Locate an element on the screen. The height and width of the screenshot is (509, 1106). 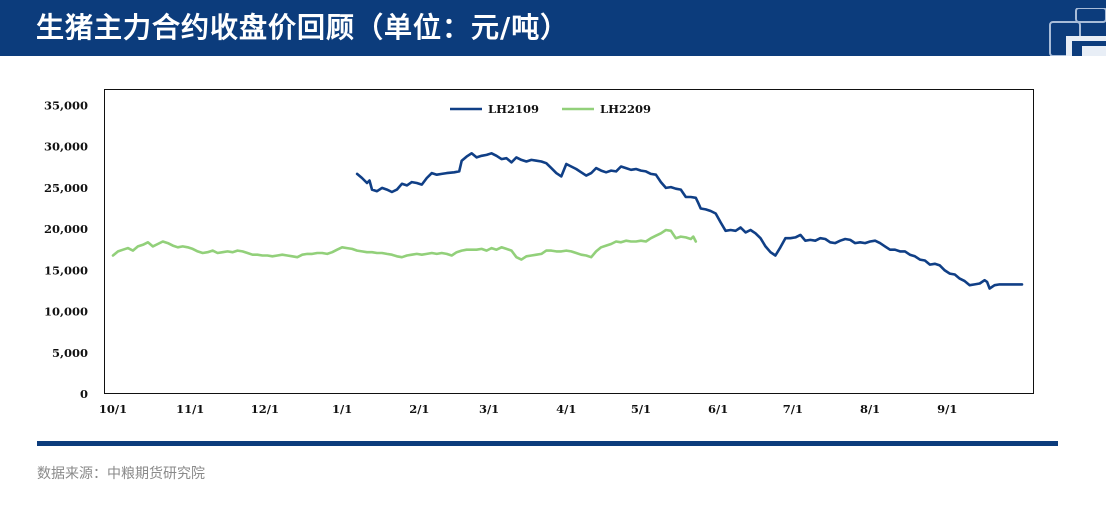
y-tick-label: 5,000 is located at coordinates (70, 353).